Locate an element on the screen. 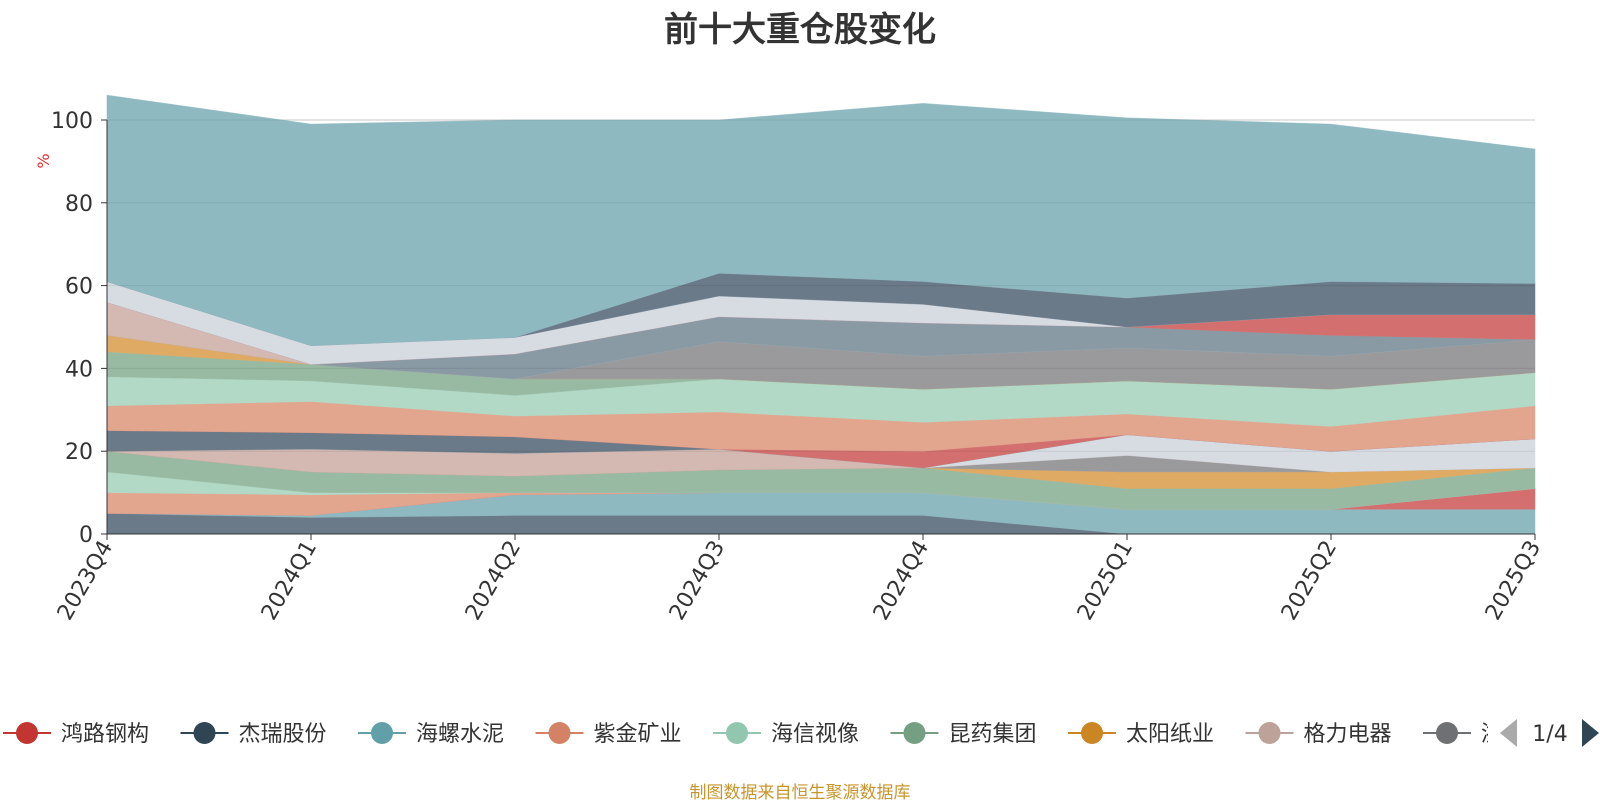 This screenshot has height=803, width=1600. legend-item: 紫金矿业 is located at coordinates (608, 734).